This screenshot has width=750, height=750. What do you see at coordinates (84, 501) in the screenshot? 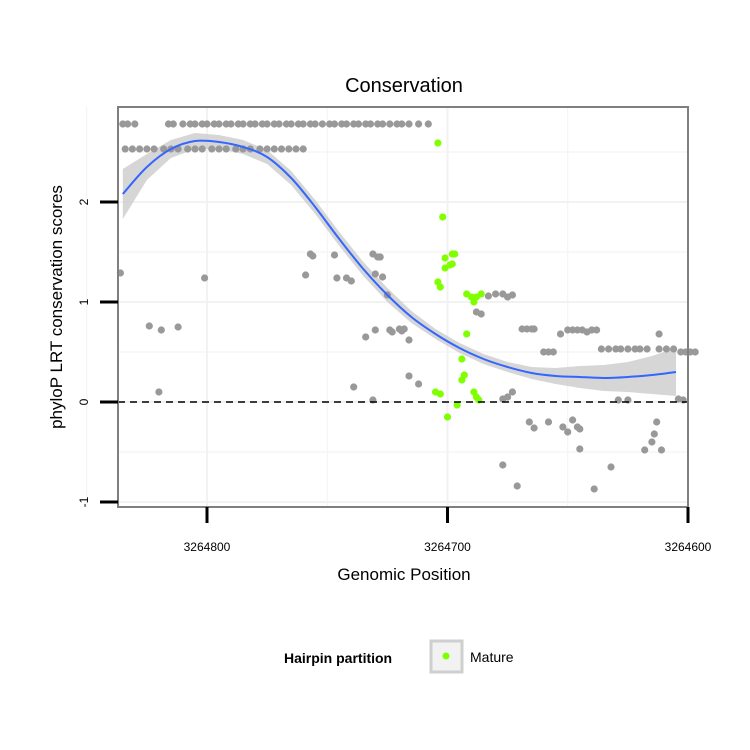
I see `y-tick-label: -1` at bounding box center [84, 501].